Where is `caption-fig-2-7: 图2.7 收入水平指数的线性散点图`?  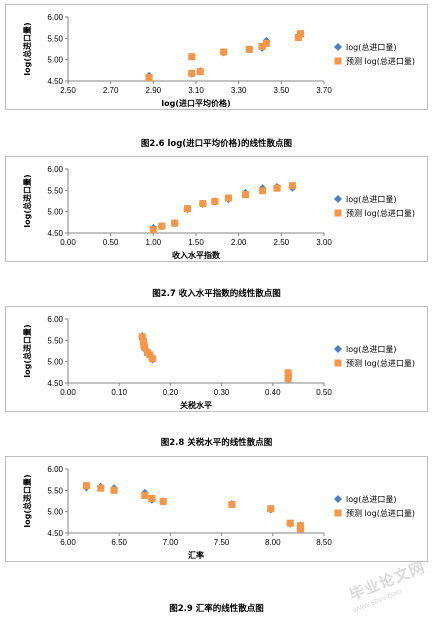 caption-fig-2-7: 图2.7 收入水平指数的线性散点图 is located at coordinates (216, 294).